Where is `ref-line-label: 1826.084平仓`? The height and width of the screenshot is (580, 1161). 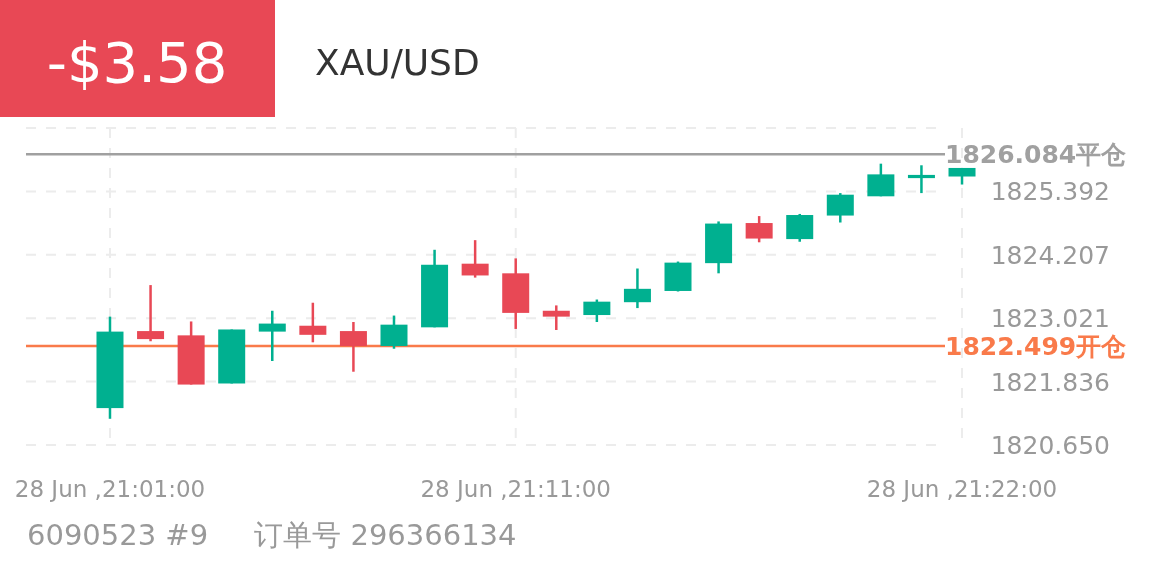
ref-line-label: 1826.084平仓 is located at coordinates (1036, 155).